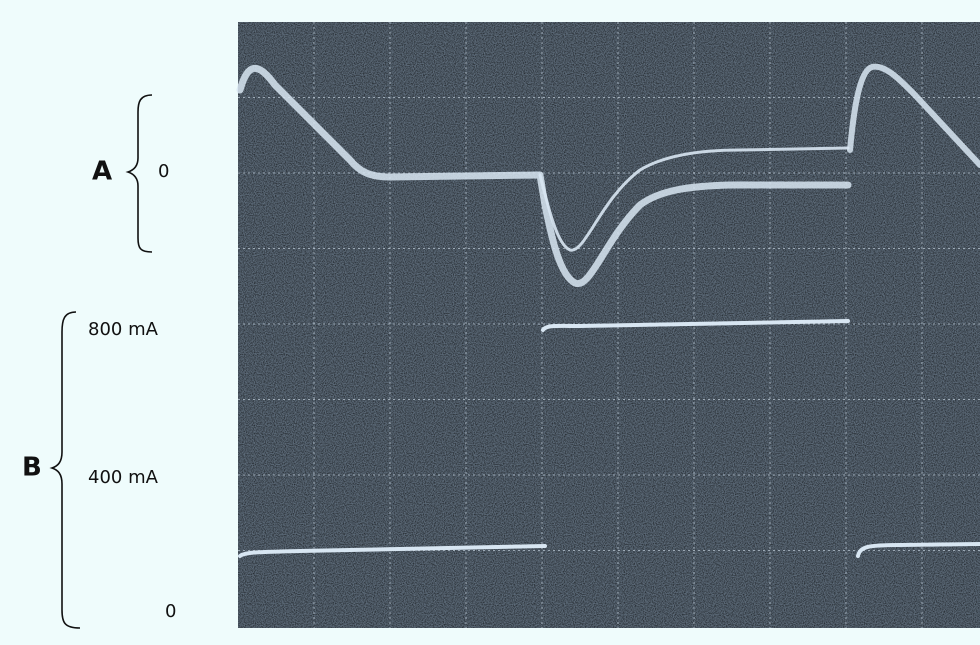 The height and width of the screenshot is (645, 980). I want to click on channel-b-name: B, so click(32, 468).